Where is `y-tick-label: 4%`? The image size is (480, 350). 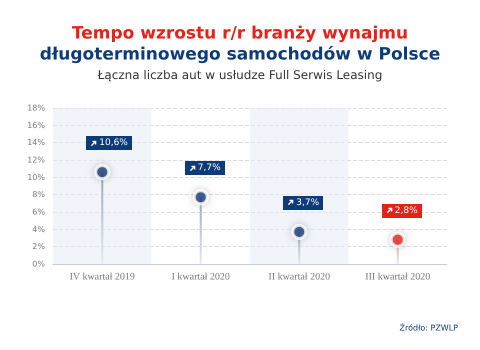
y-tick-label: 4% is located at coordinates (39, 229).